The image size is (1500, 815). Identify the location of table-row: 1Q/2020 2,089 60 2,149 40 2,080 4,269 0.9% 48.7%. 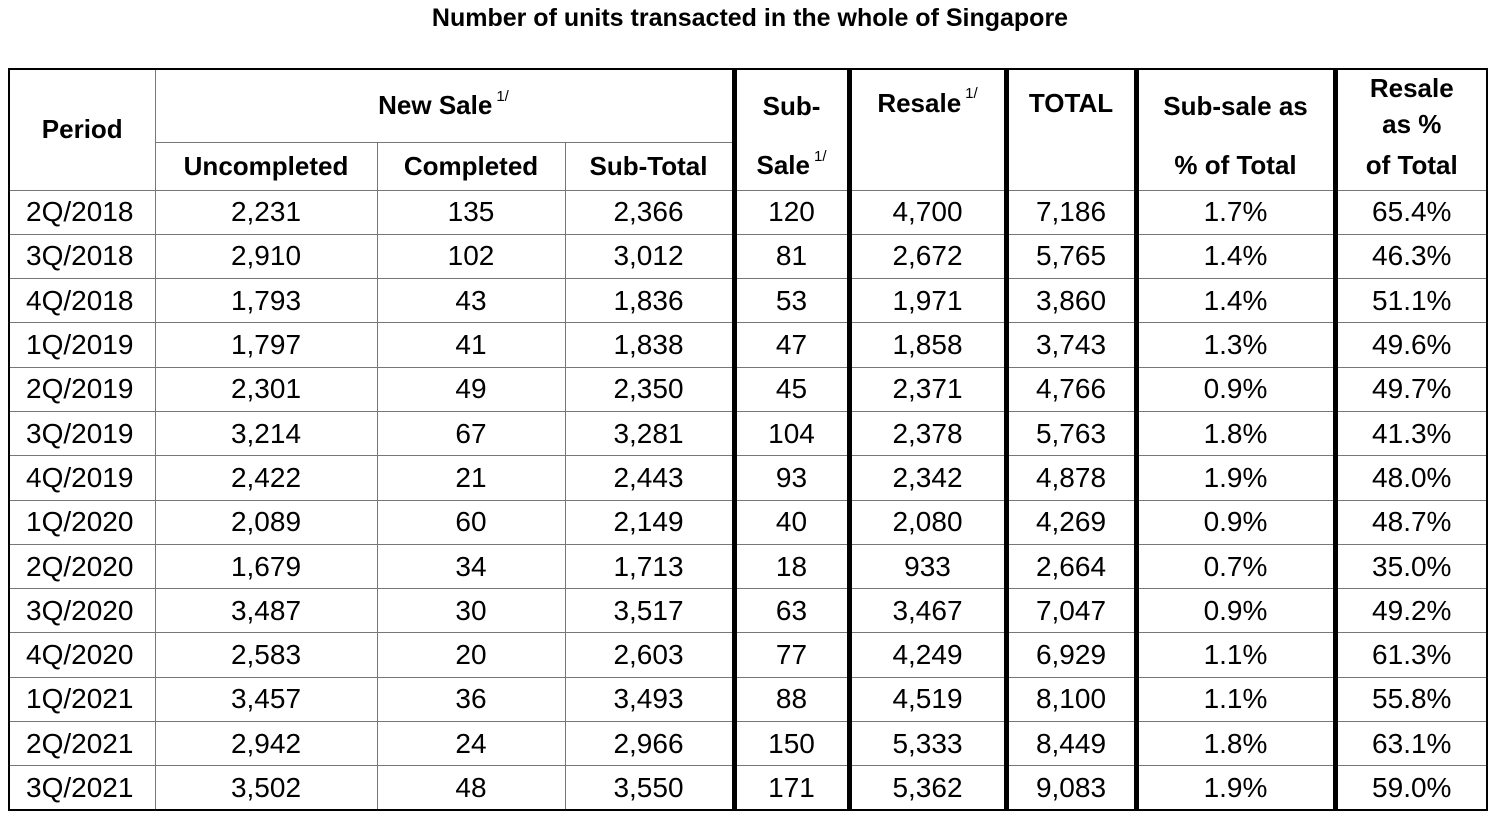
(748, 522).